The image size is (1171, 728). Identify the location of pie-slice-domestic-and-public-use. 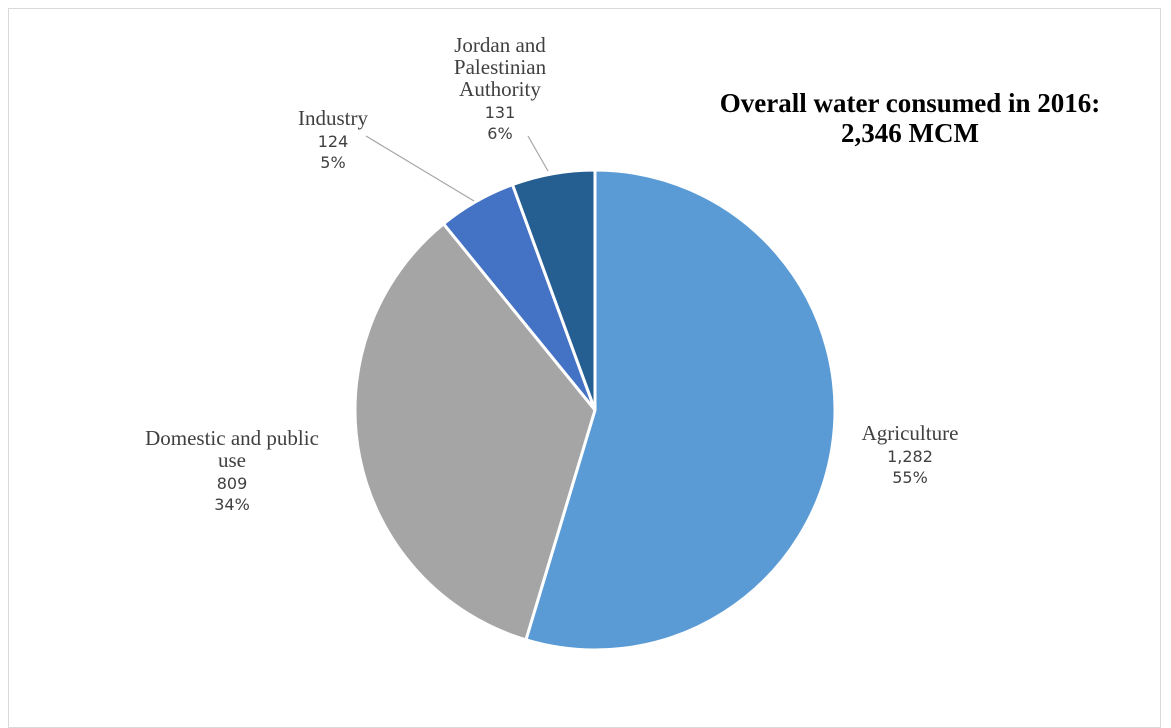
(475, 432).